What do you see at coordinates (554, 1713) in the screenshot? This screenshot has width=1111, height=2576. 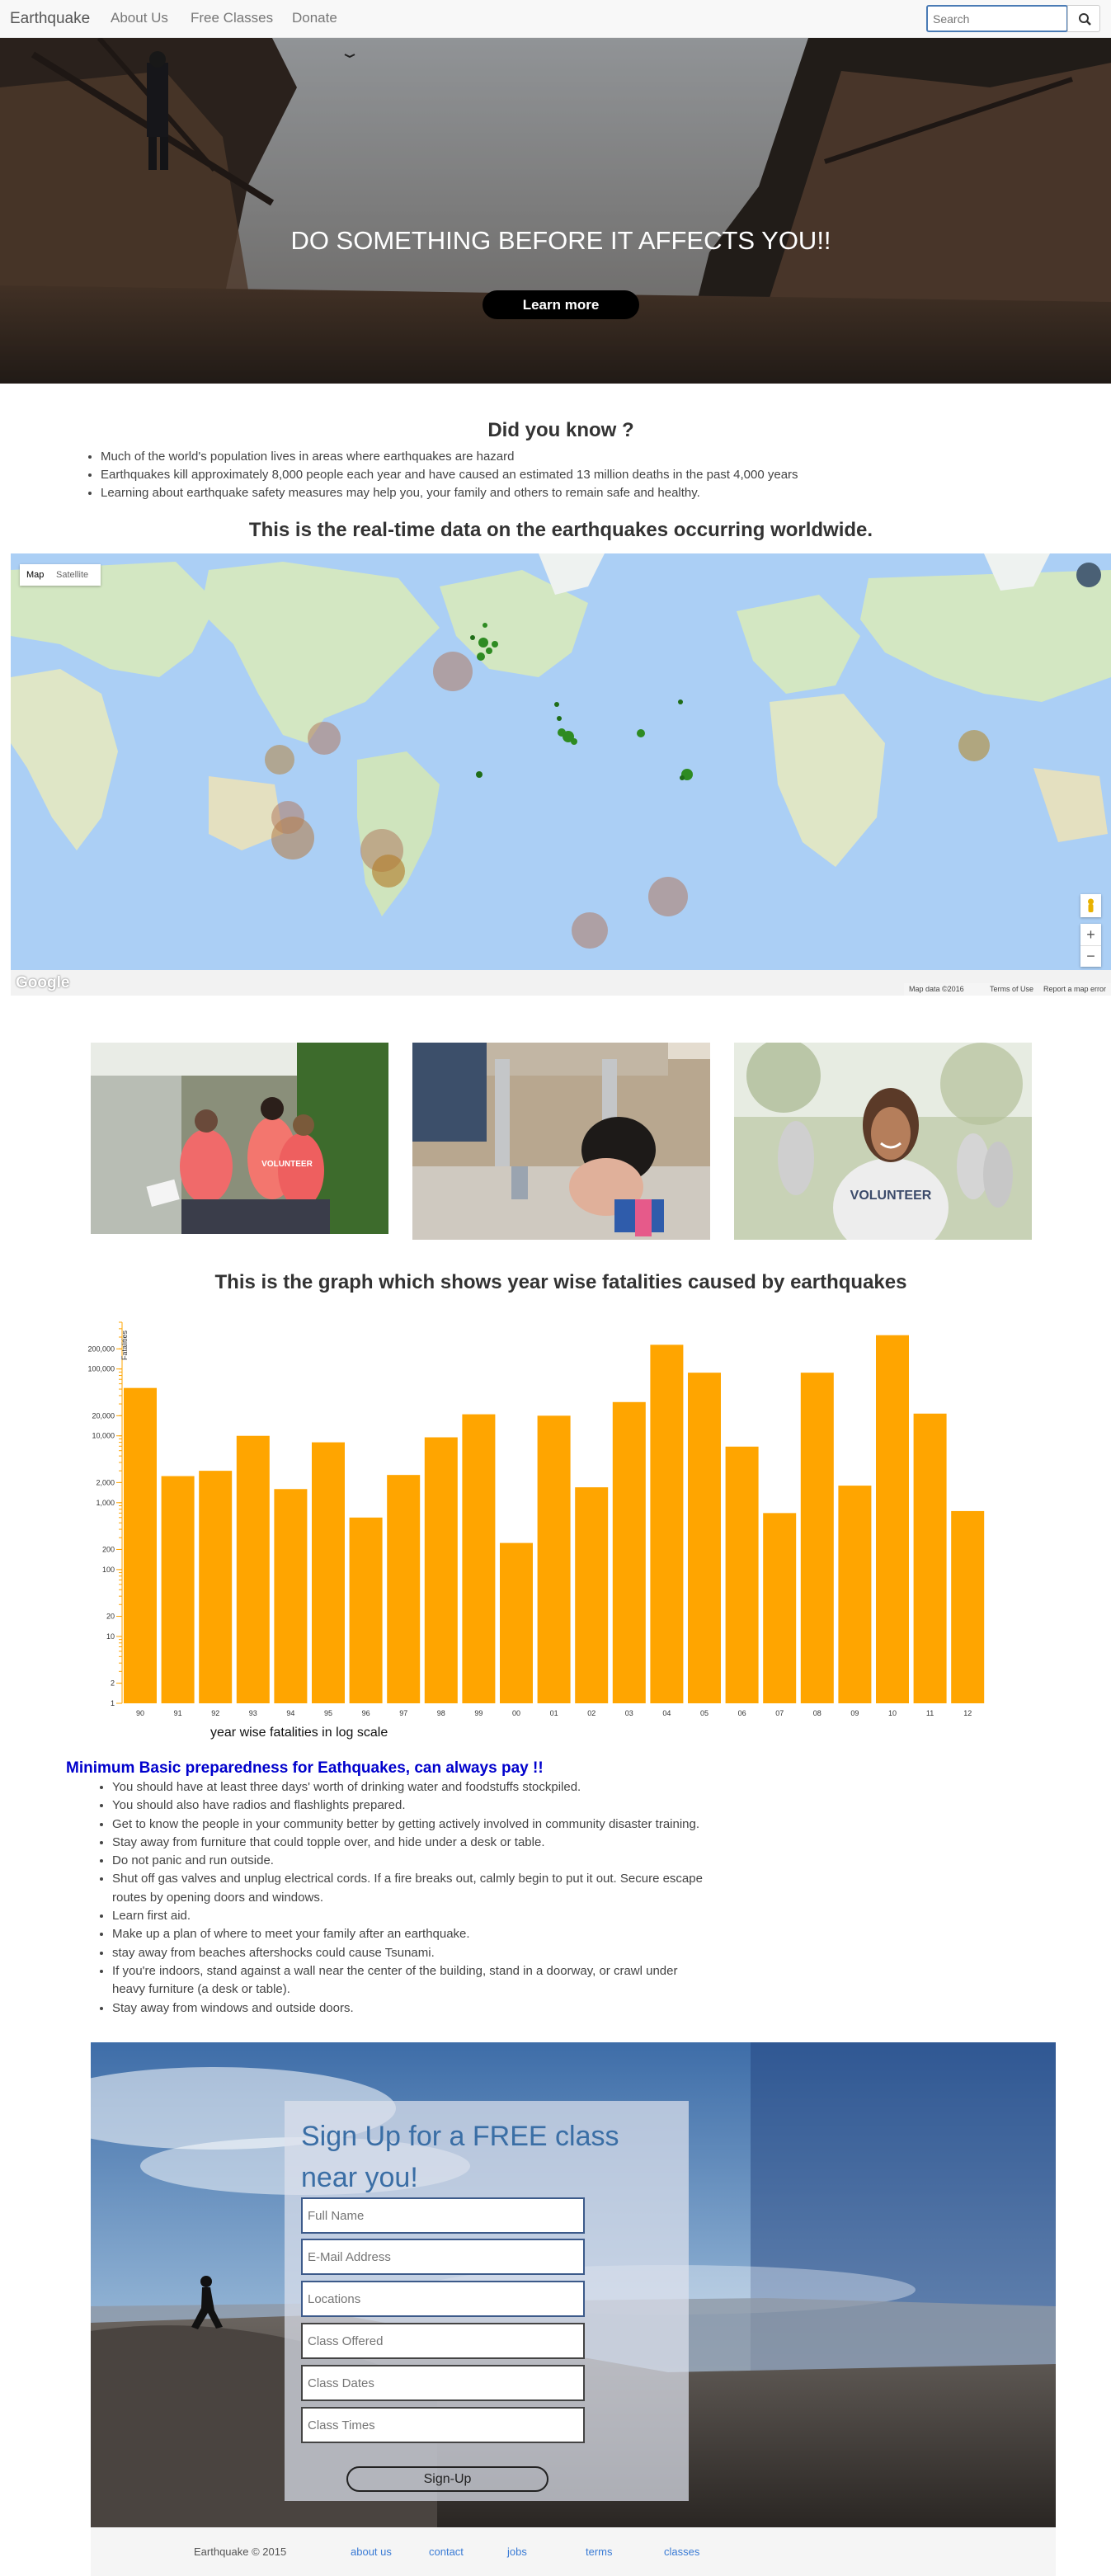 I see `x-tick-label: 01` at bounding box center [554, 1713].